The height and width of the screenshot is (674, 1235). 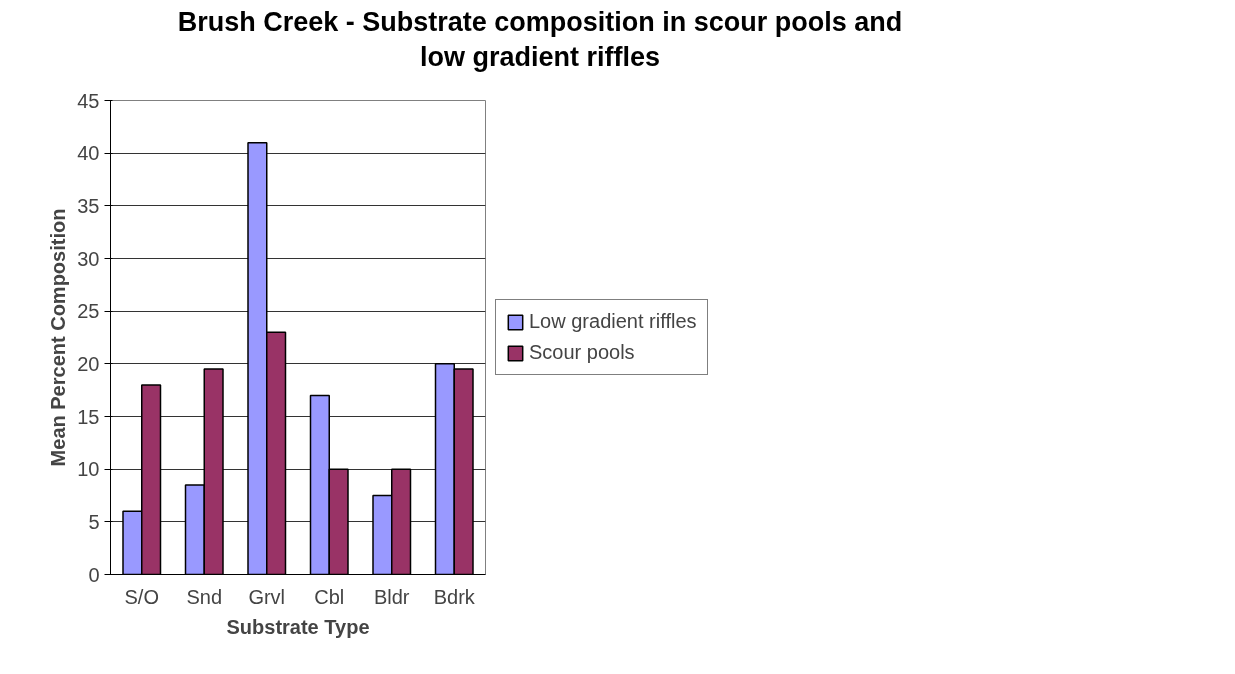 What do you see at coordinates (454, 596) in the screenshot?
I see `x-tick-label: Bdrk` at bounding box center [454, 596].